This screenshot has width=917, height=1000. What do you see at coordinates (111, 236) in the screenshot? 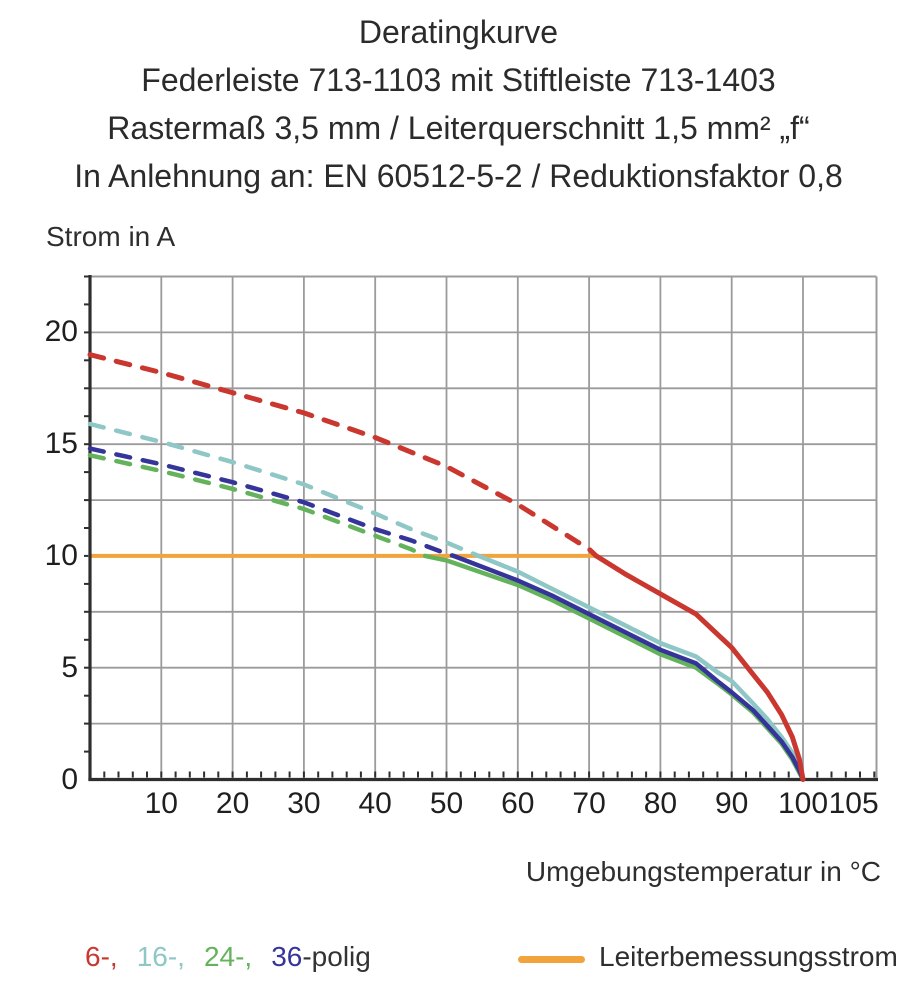
I see `y-axis-title: Strom in A` at bounding box center [111, 236].